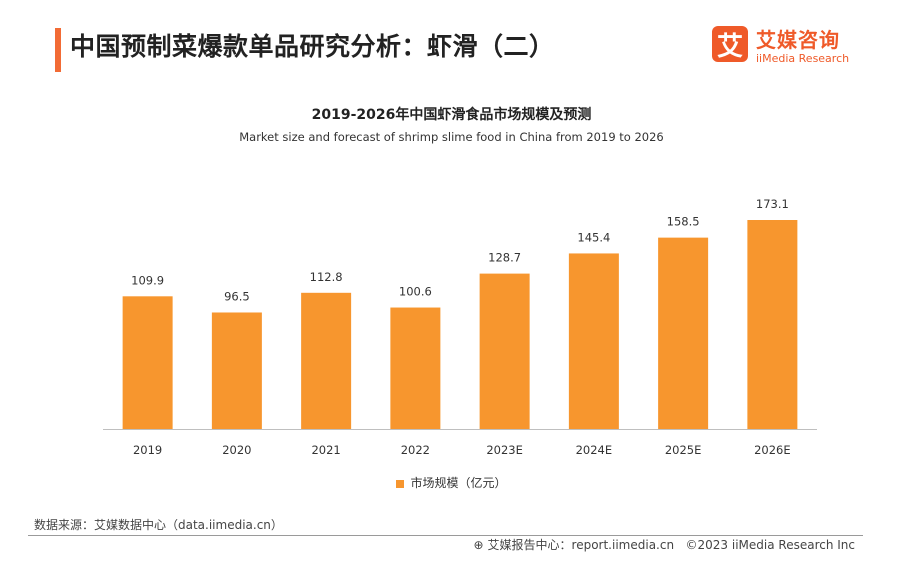 The width and height of the screenshot is (903, 579). I want to click on data-label: 100.6, so click(415, 292).